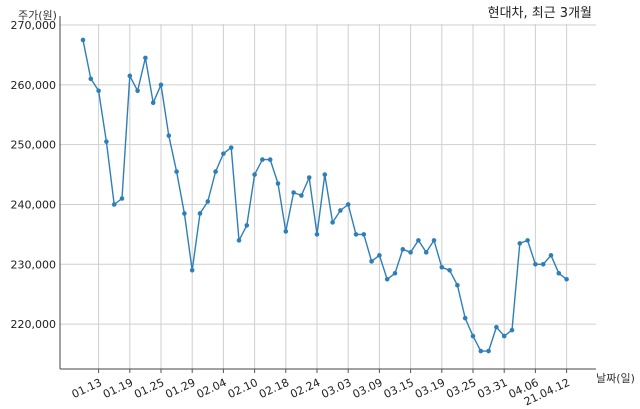 The height and width of the screenshot is (409, 640). I want to click on x-tick-label: 01.13, so click(87, 388).